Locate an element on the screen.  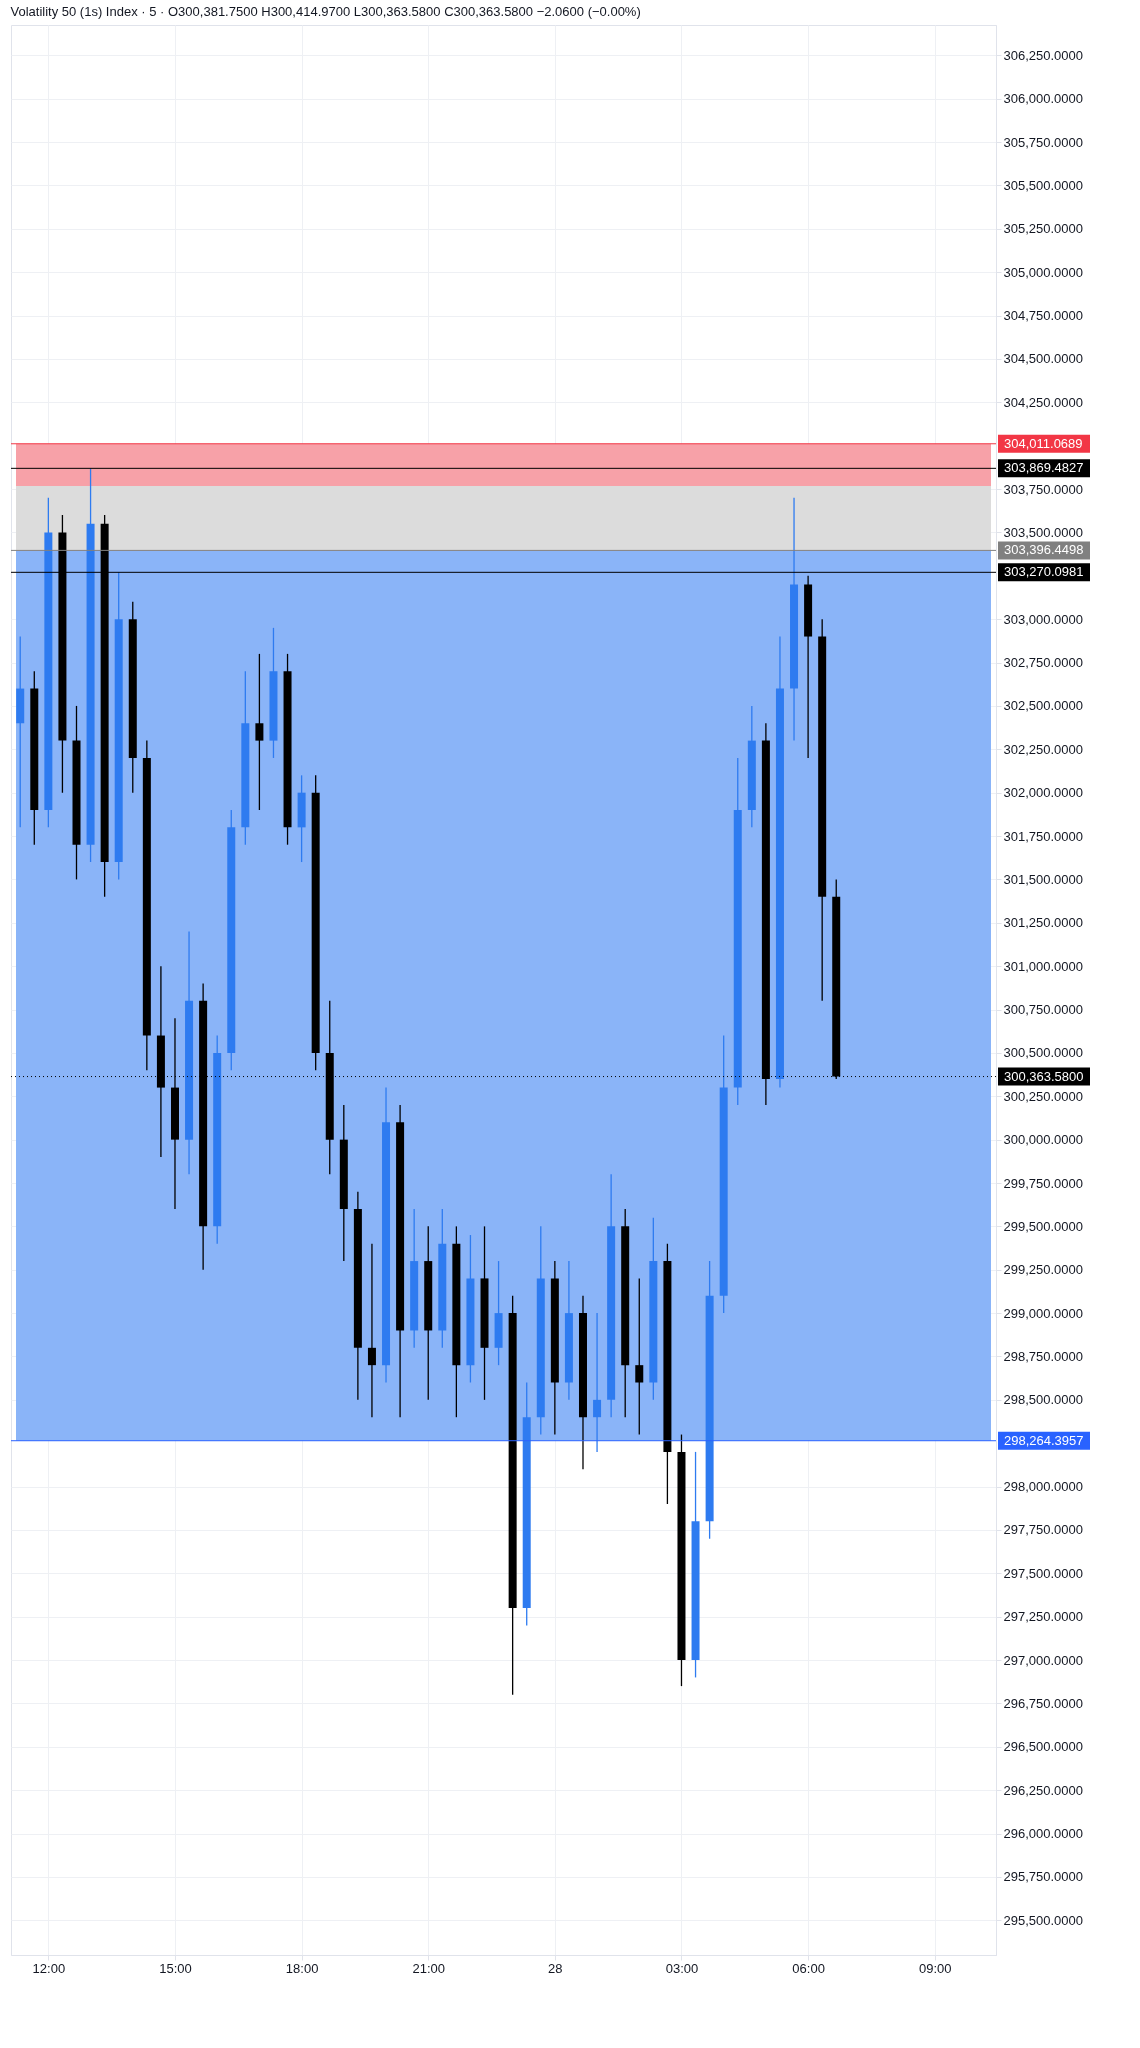
y-tick-label: 299,750.0000 is located at coordinates (1043, 1183).